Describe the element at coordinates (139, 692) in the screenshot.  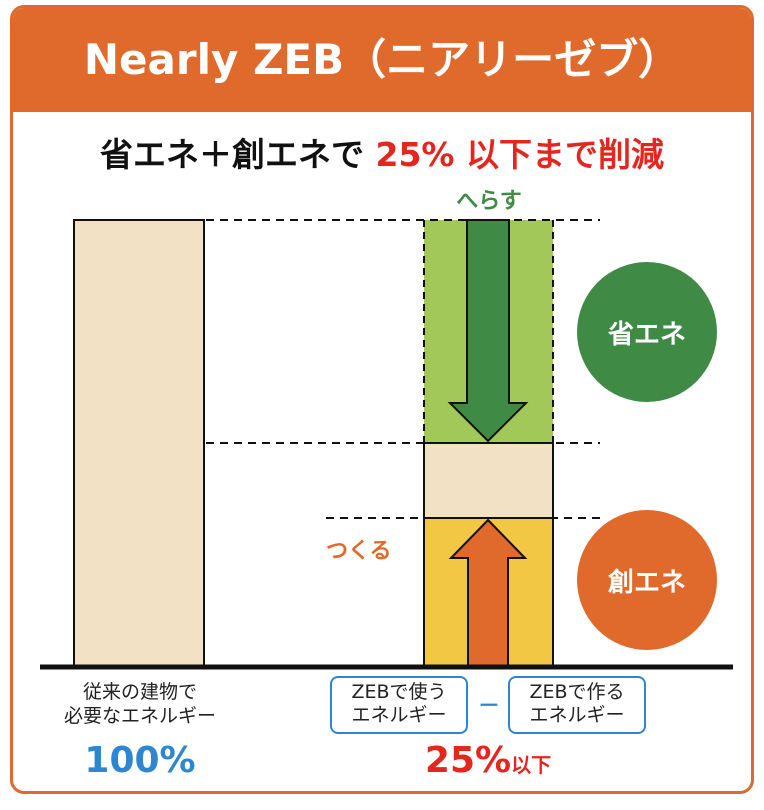
I see `conventional-caption-line1: 従来の建物で` at that location.